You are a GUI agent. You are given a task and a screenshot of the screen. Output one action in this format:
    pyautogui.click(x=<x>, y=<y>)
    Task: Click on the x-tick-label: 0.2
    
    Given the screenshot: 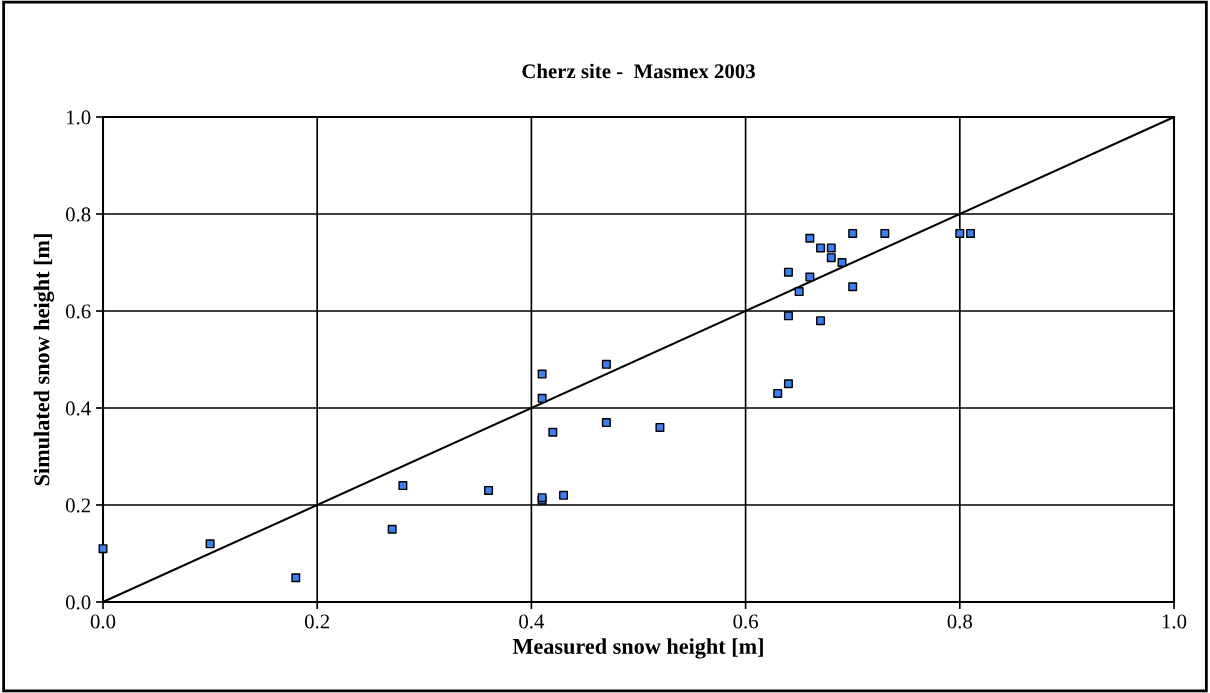 What is the action you would take?
    pyautogui.click(x=317, y=621)
    